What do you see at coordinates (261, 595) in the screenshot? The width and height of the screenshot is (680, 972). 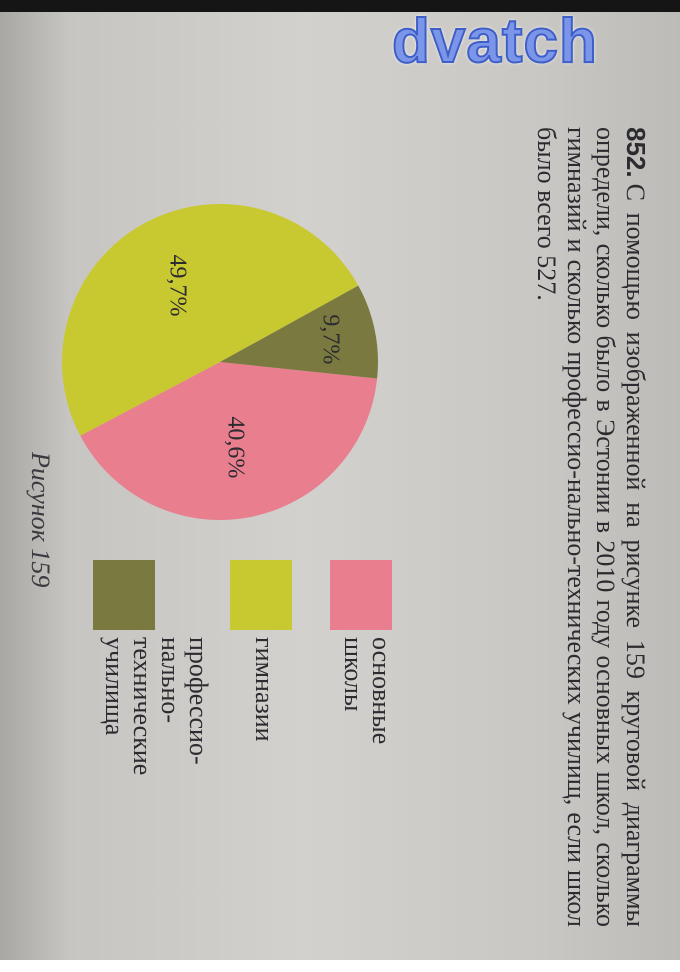 I see `legend-swatch-gymnasiums` at bounding box center [261, 595].